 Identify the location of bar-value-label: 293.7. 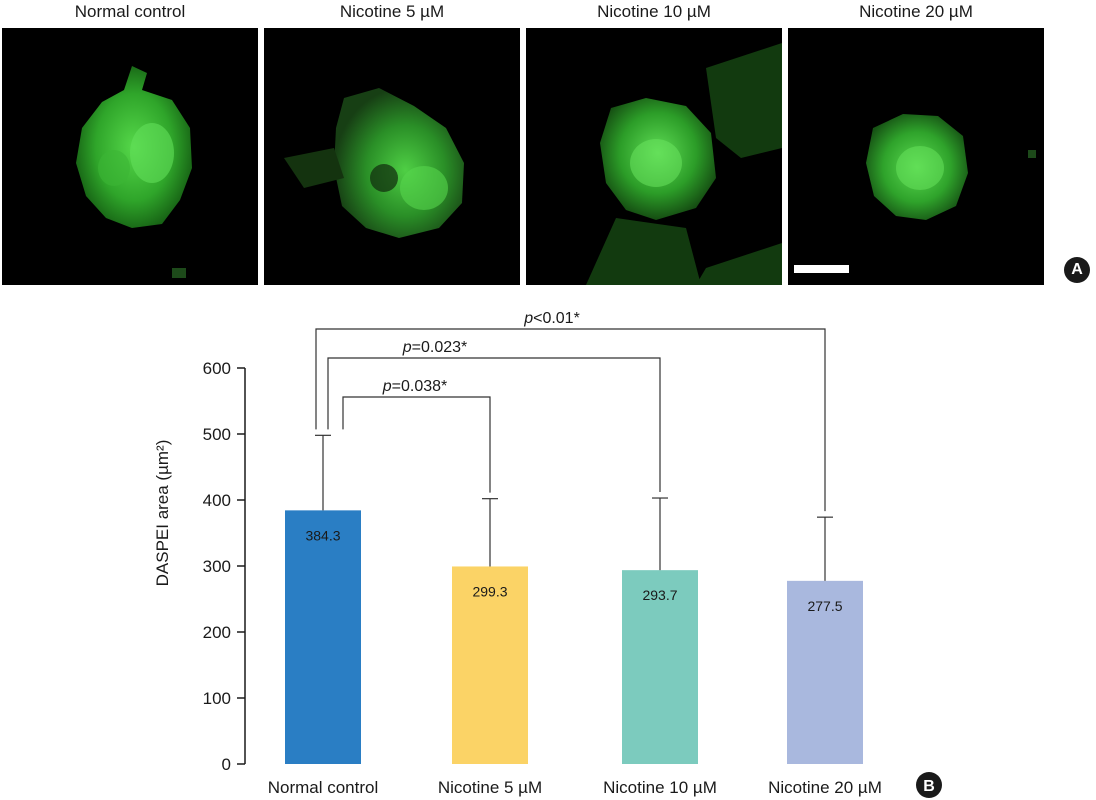
(659, 595).